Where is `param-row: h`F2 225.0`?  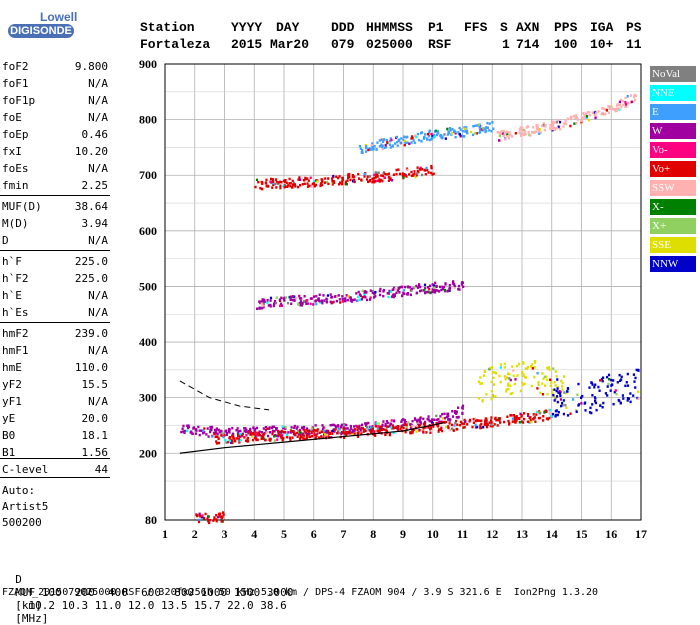
param-row: h`F2 225.0 is located at coordinates (55, 278).